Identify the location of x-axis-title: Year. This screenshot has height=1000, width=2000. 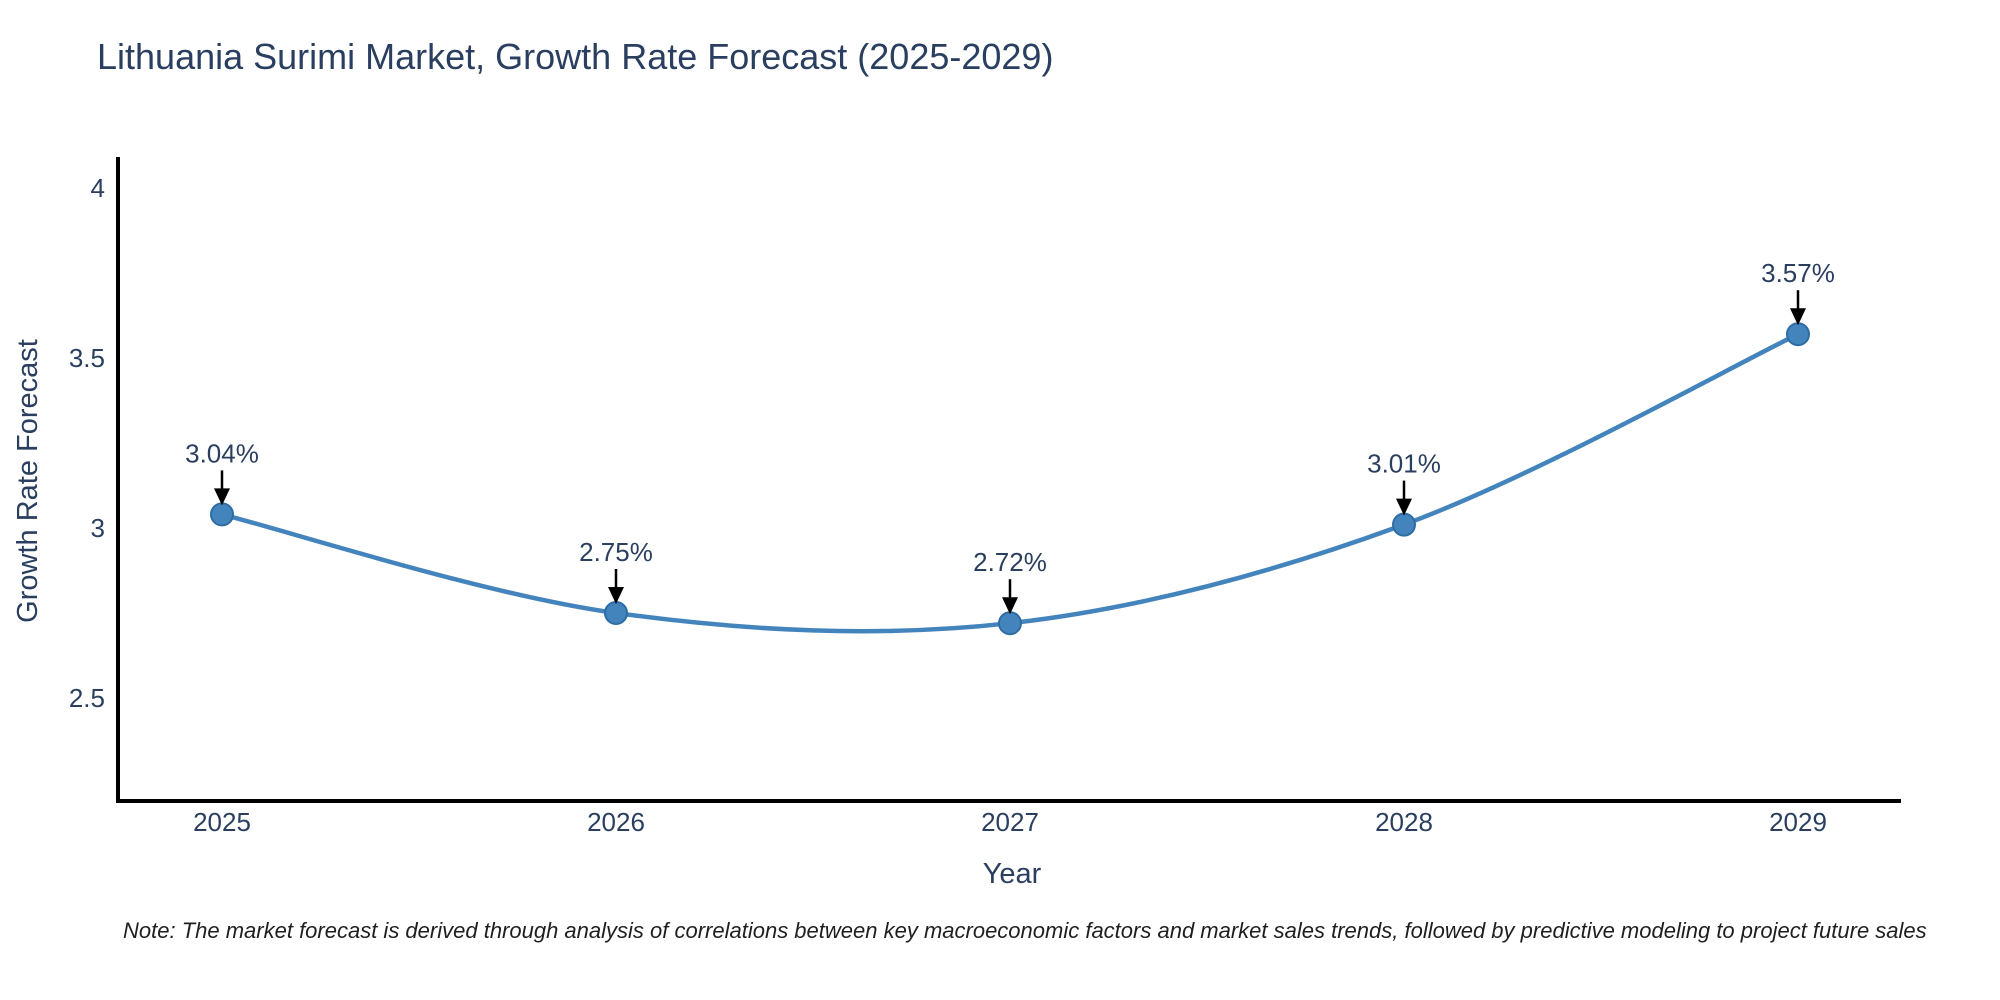
(1012, 874).